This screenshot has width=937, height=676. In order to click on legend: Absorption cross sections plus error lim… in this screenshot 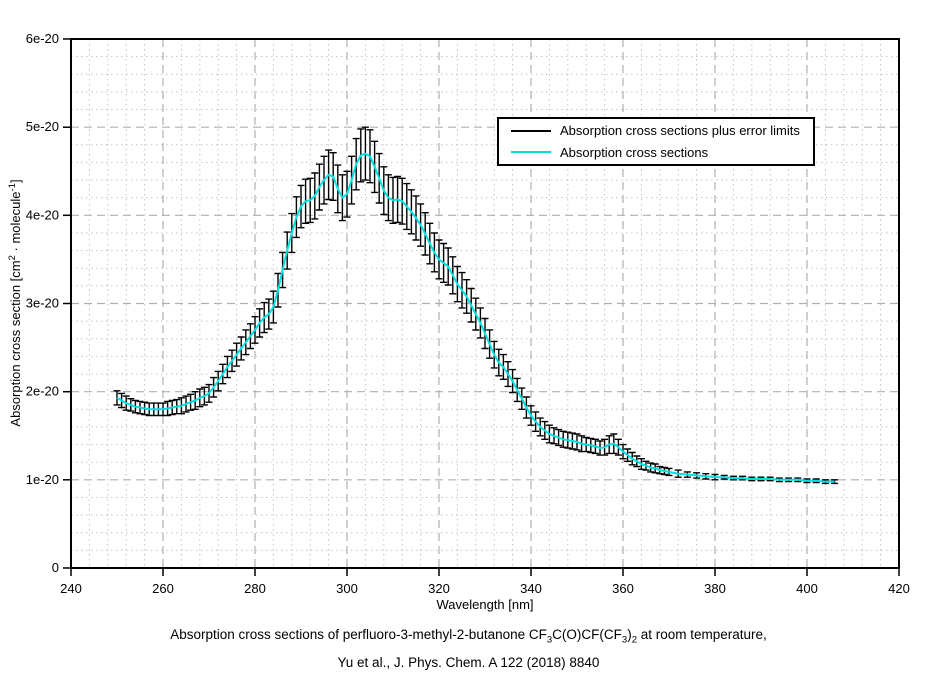, I will do `click(656, 141)`.